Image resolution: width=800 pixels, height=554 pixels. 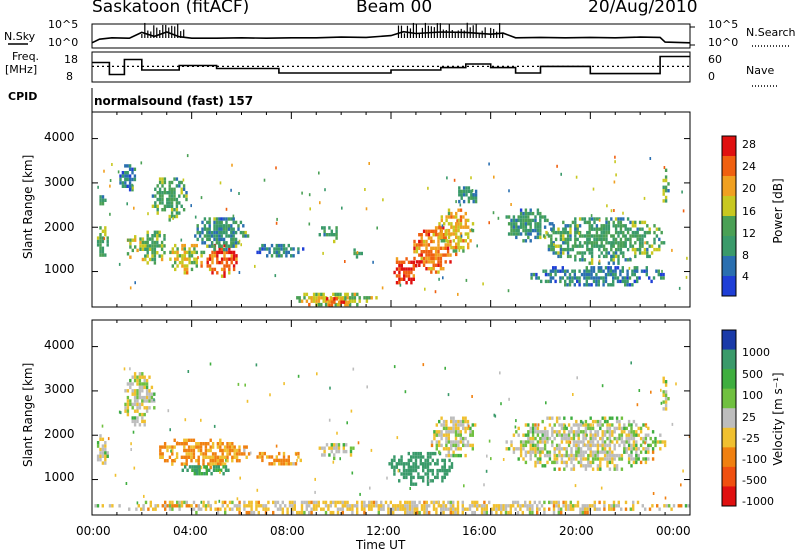 I want to click on velocity-colorbar-swatch, so click(x=729, y=379).